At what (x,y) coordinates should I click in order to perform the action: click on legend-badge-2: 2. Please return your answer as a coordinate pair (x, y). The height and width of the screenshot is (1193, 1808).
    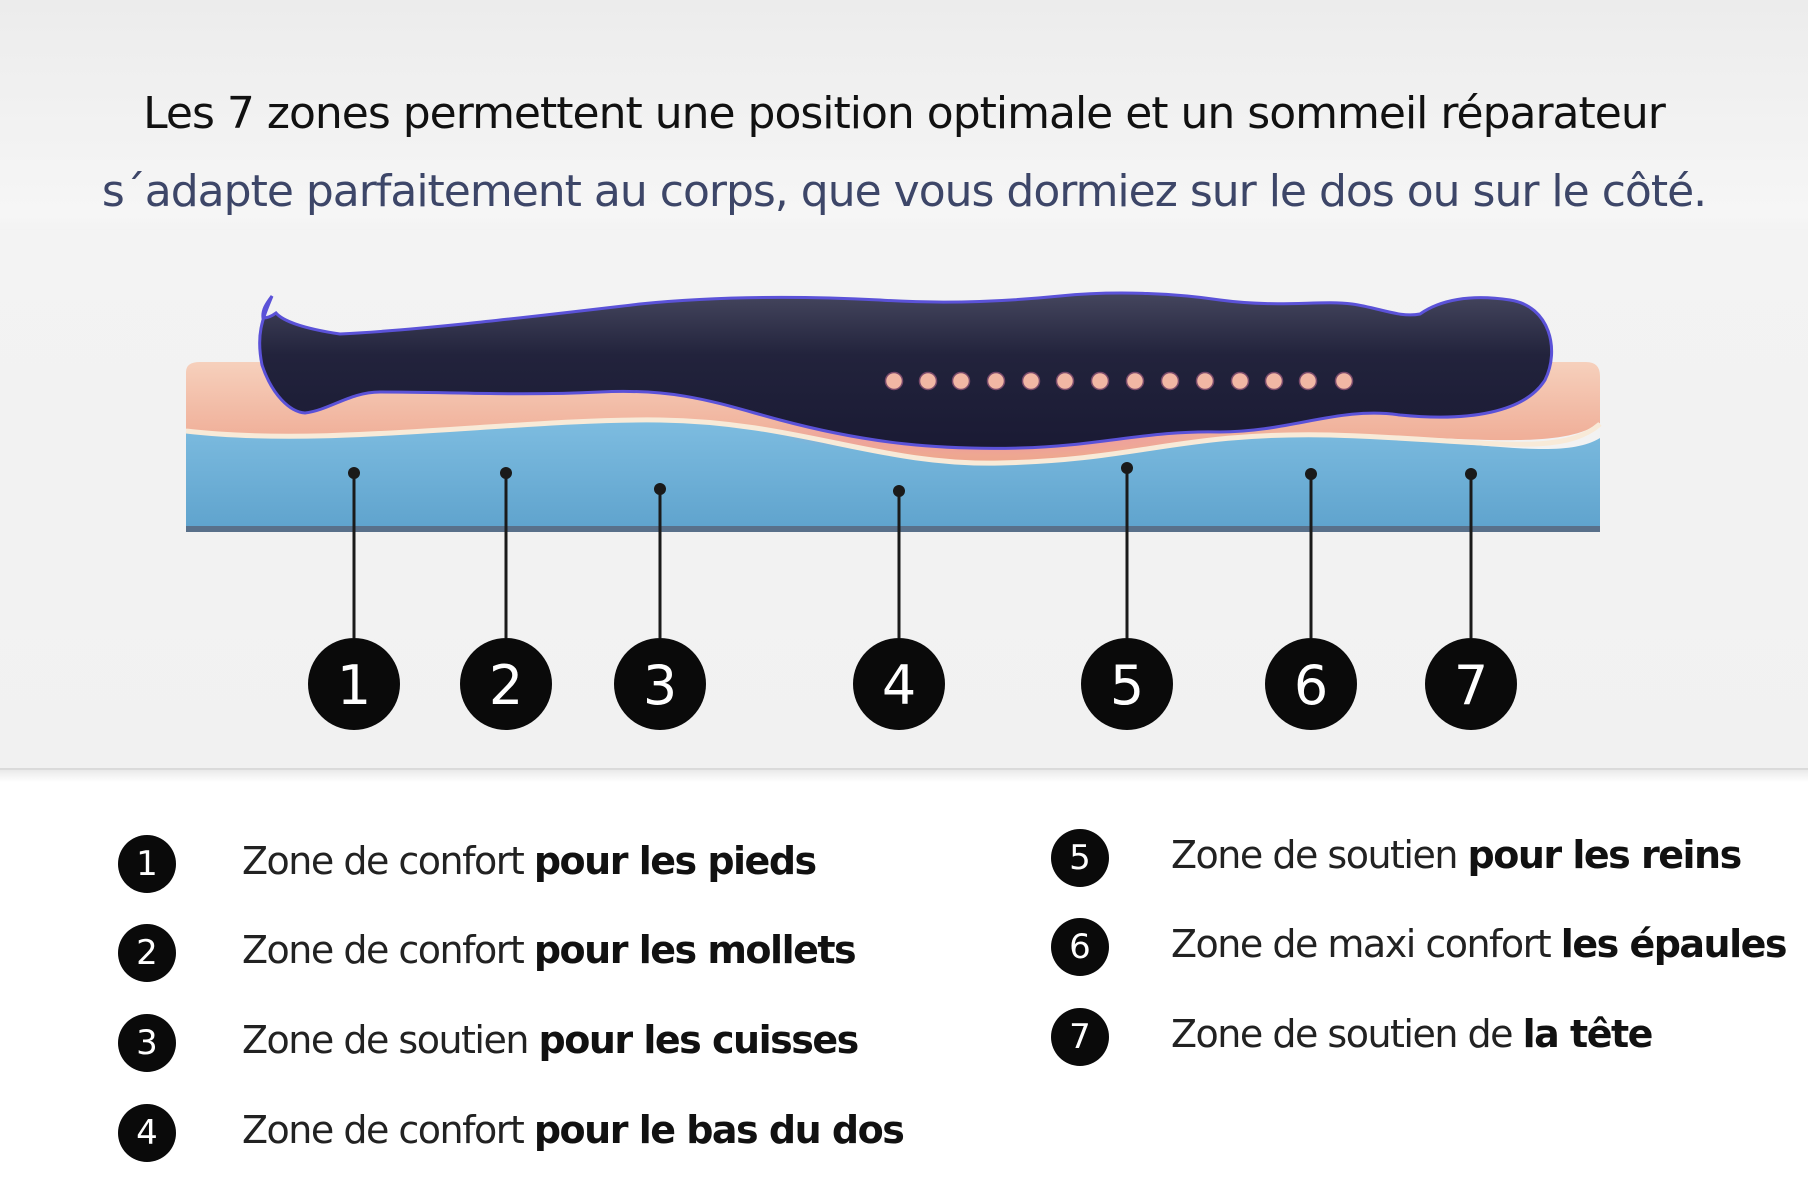
    Looking at the image, I should click on (147, 953).